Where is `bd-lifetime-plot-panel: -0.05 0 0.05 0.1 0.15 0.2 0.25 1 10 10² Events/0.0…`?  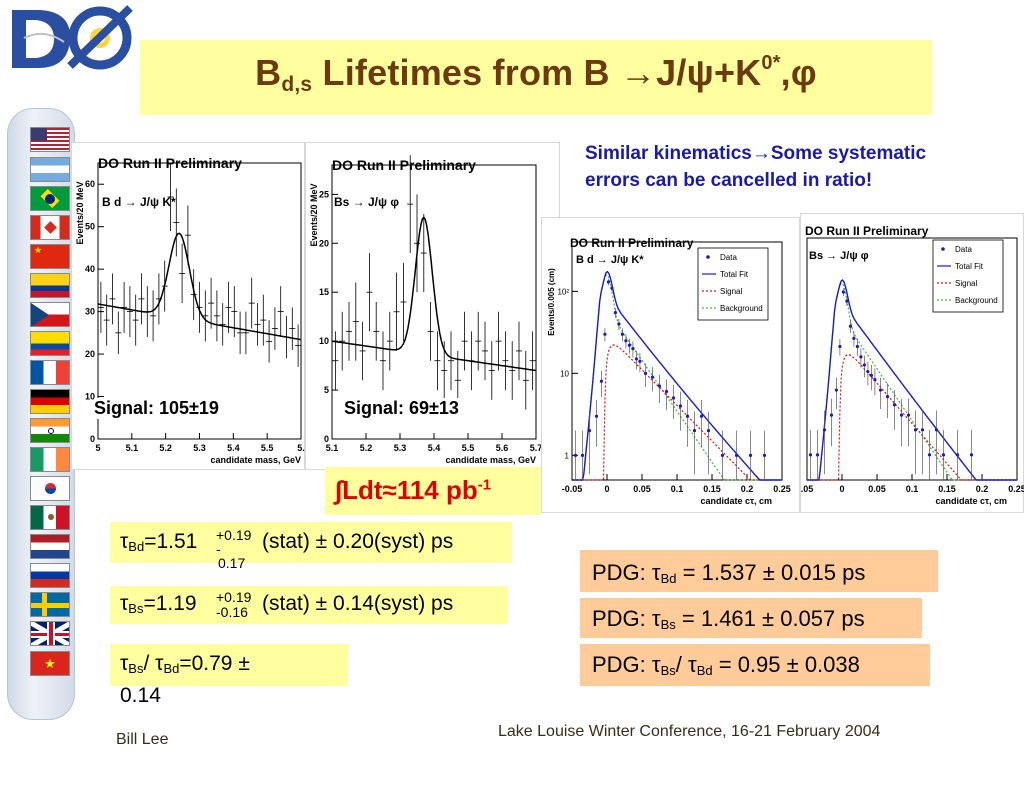
bd-lifetime-plot-panel: -0.05 0 0.05 0.1 0.15 0.2 0.25 1 10 10² Events/0.0… is located at coordinates (670, 365).